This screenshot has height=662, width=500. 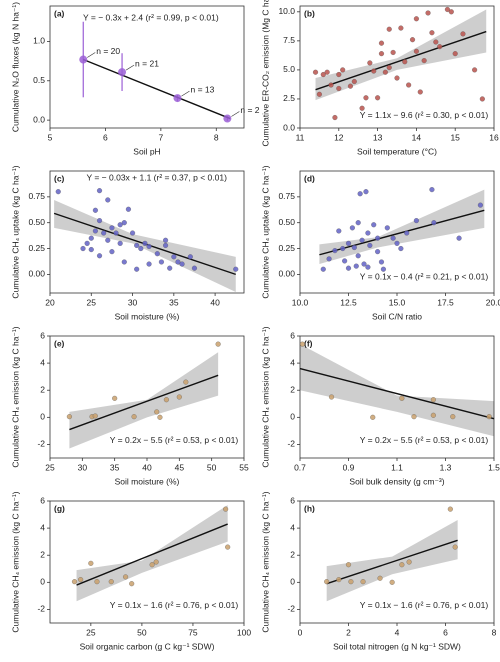 I want to click on x-tick-label: 10.0, so click(x=300, y=302).